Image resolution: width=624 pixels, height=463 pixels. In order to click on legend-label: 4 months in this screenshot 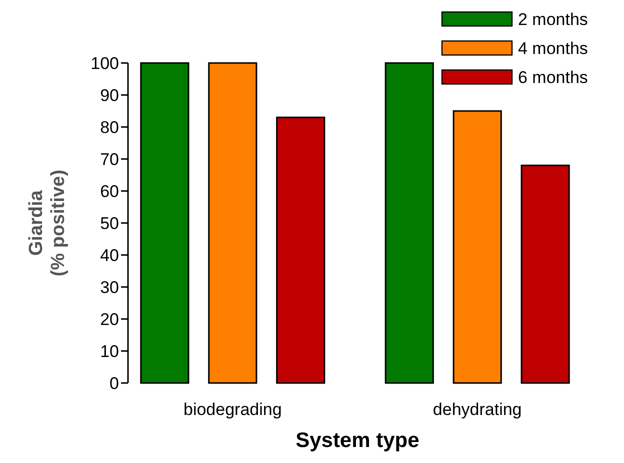, I will do `click(553, 48)`.